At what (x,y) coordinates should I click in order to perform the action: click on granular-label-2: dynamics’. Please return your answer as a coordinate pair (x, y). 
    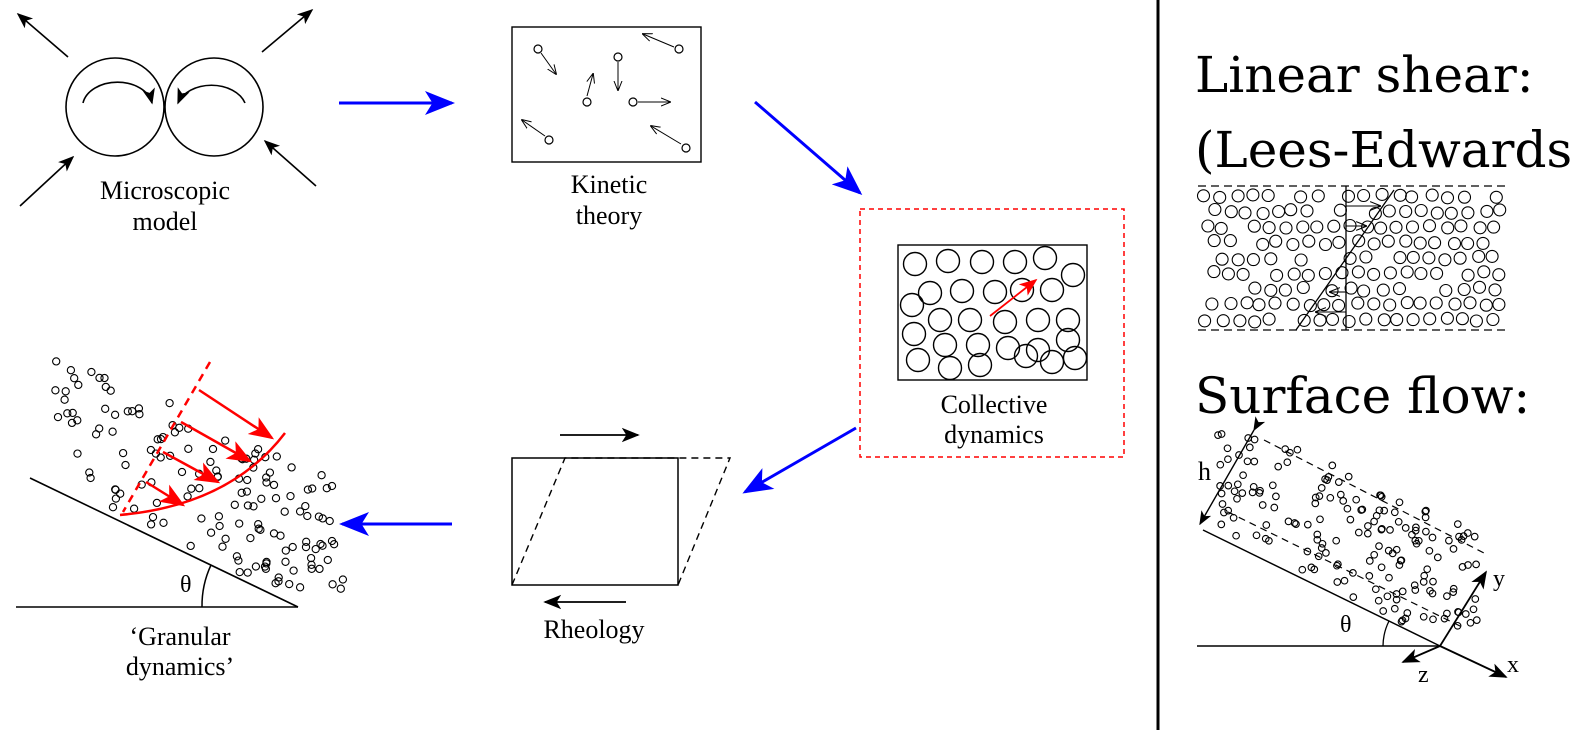
    Looking at the image, I should click on (180, 666).